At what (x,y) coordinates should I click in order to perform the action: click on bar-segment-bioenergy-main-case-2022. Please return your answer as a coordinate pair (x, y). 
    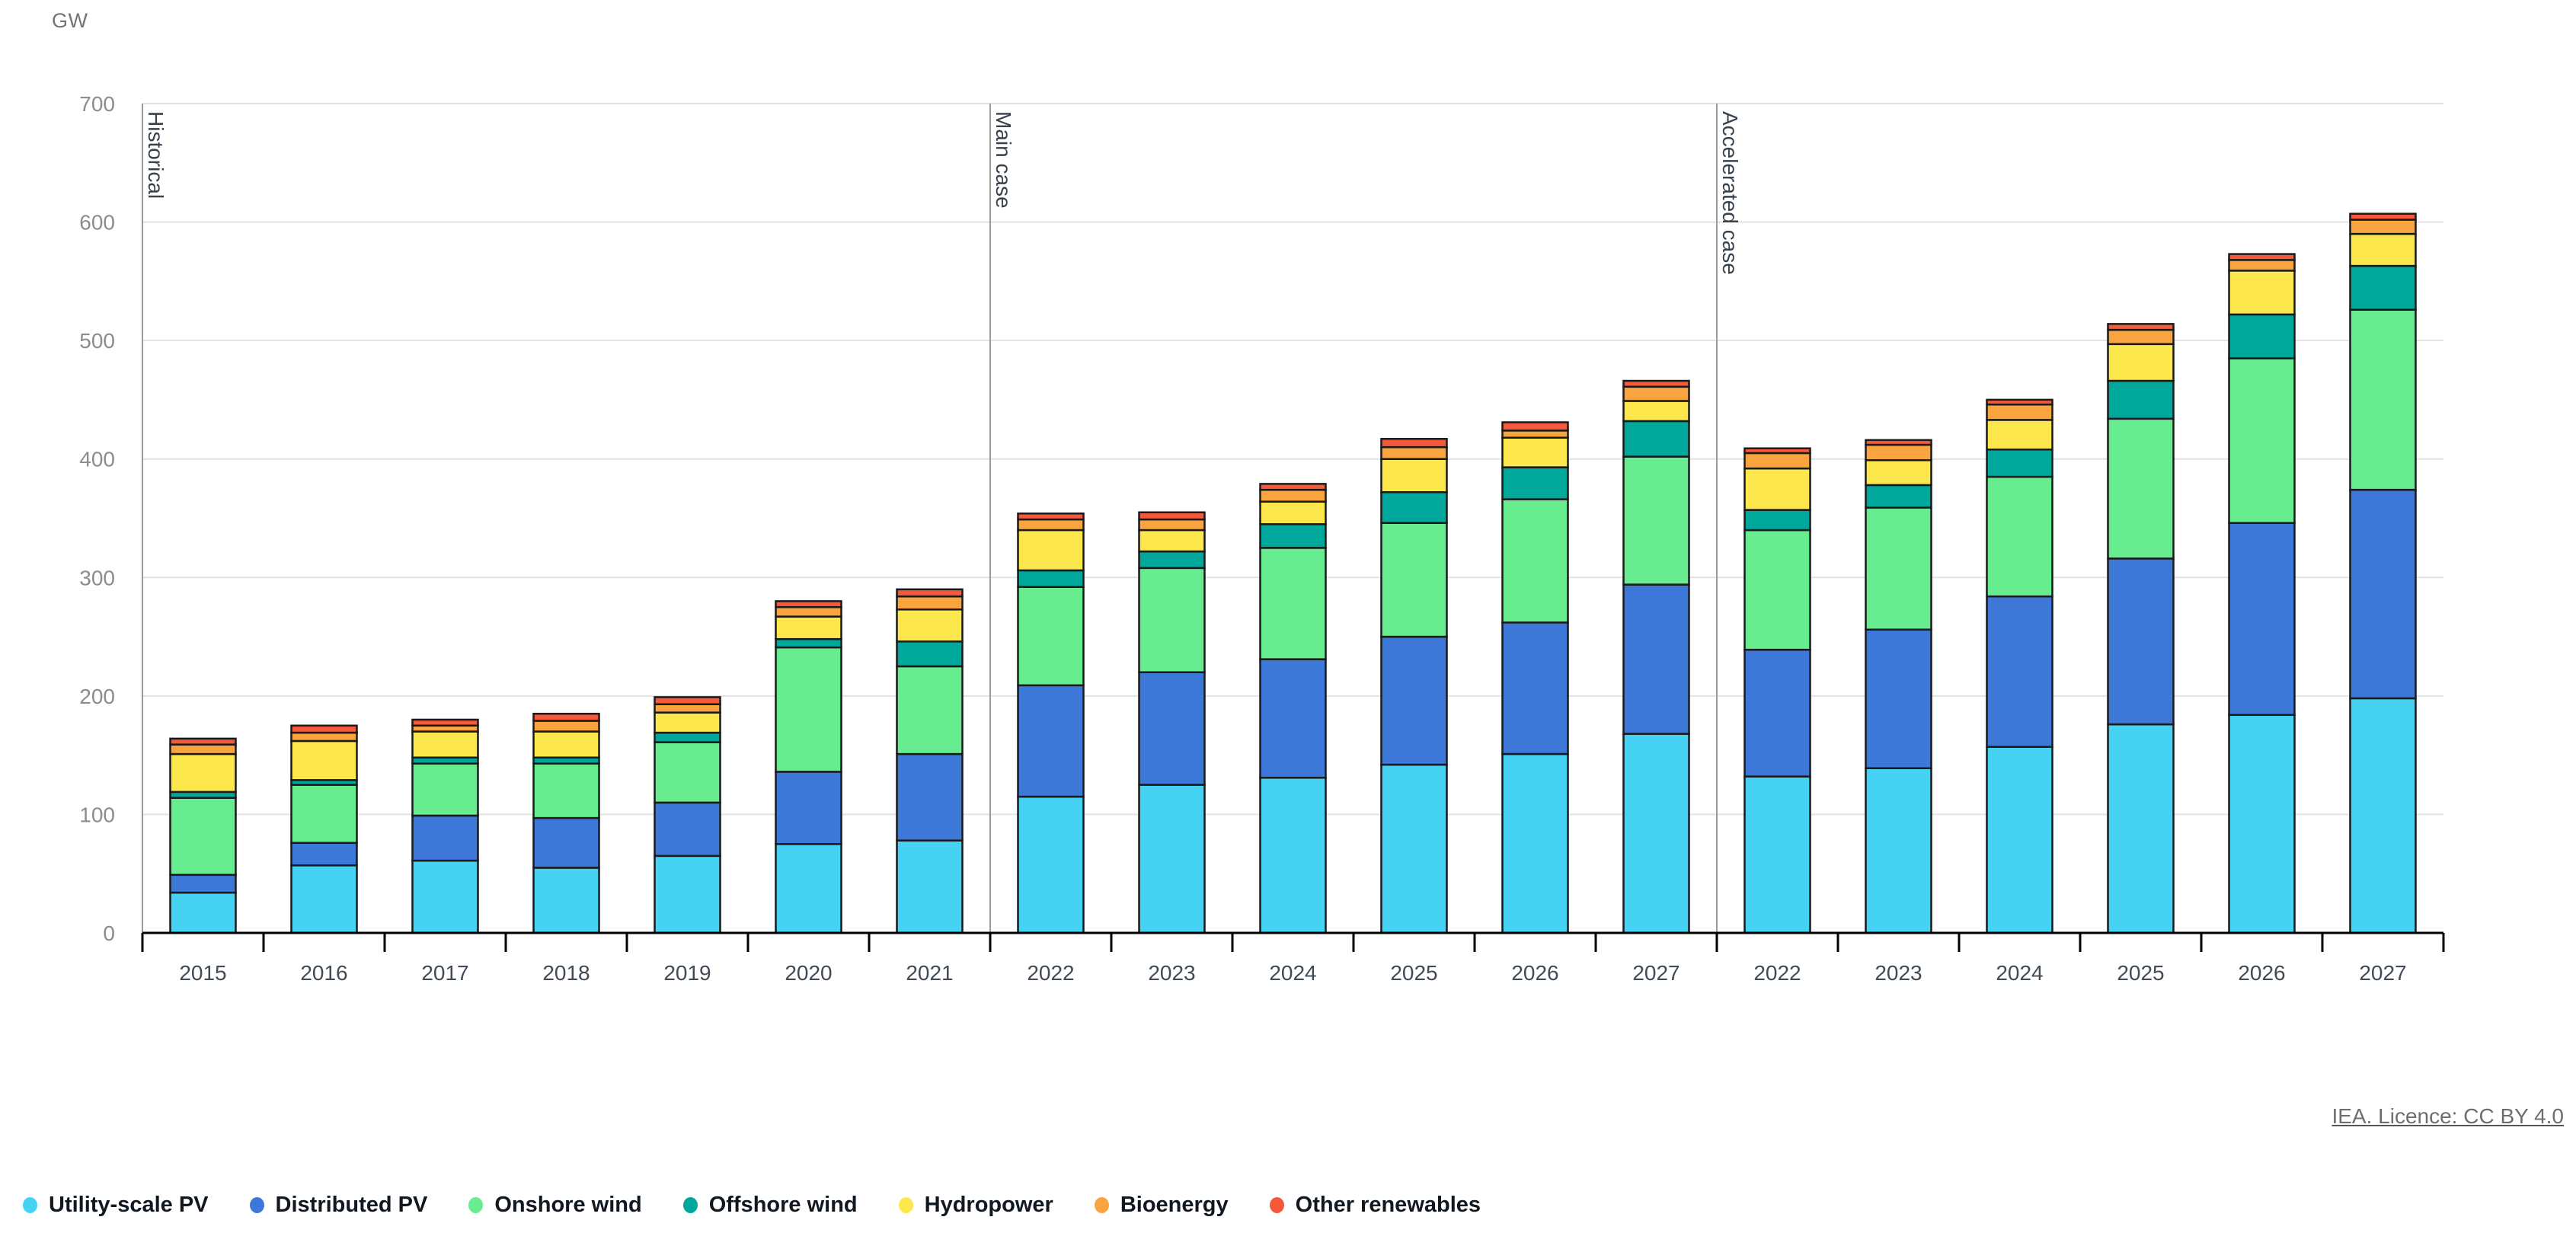
    Looking at the image, I should click on (1051, 525).